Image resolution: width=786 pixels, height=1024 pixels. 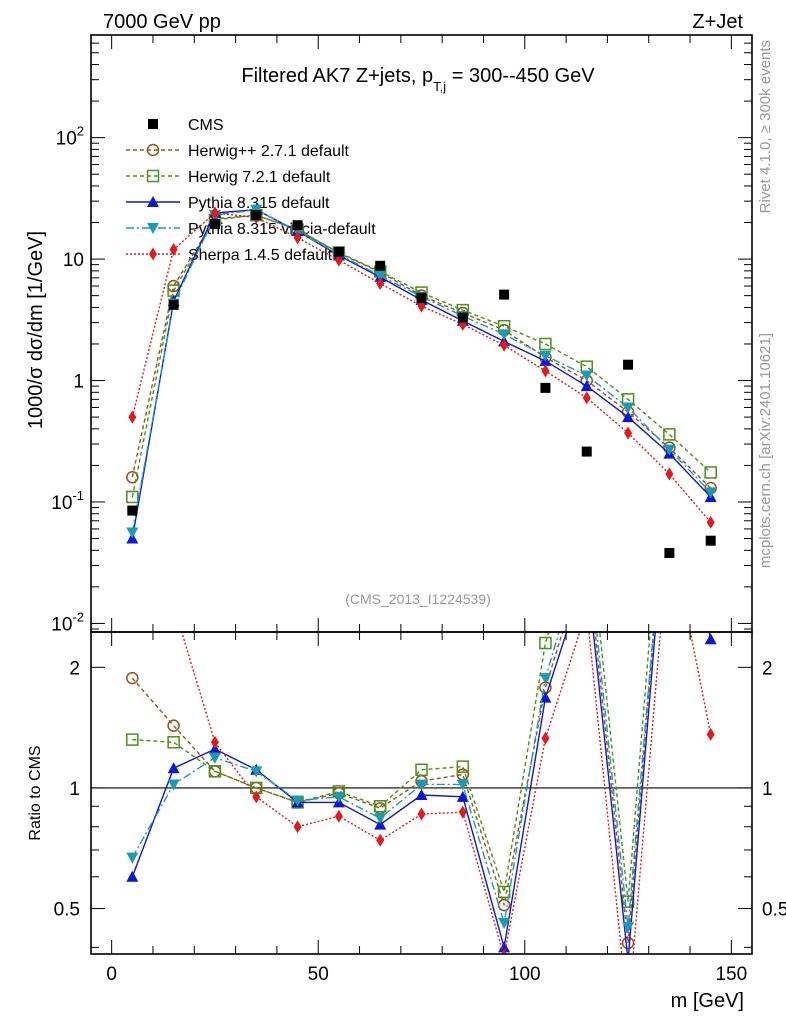 I want to click on y-axis-label-ratio: Ratio to CMS, so click(x=35, y=792).